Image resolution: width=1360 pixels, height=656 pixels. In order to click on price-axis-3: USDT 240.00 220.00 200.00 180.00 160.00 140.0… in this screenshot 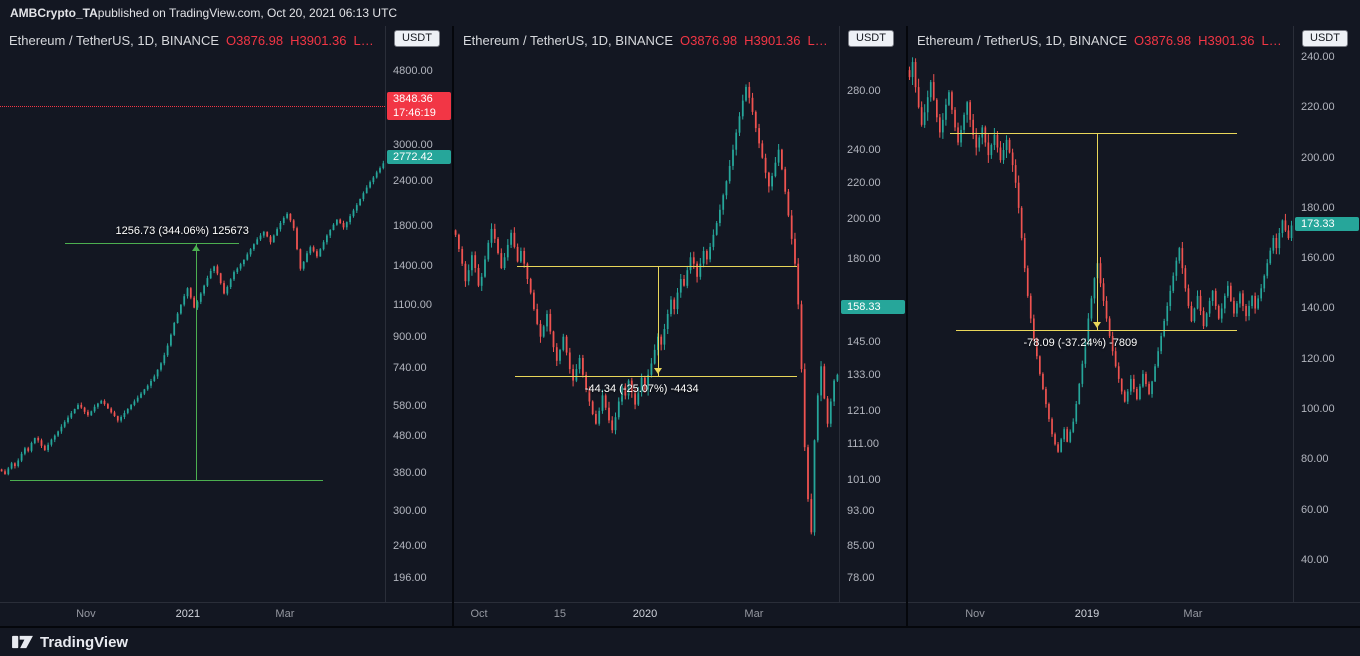, I will do `click(1326, 314)`.